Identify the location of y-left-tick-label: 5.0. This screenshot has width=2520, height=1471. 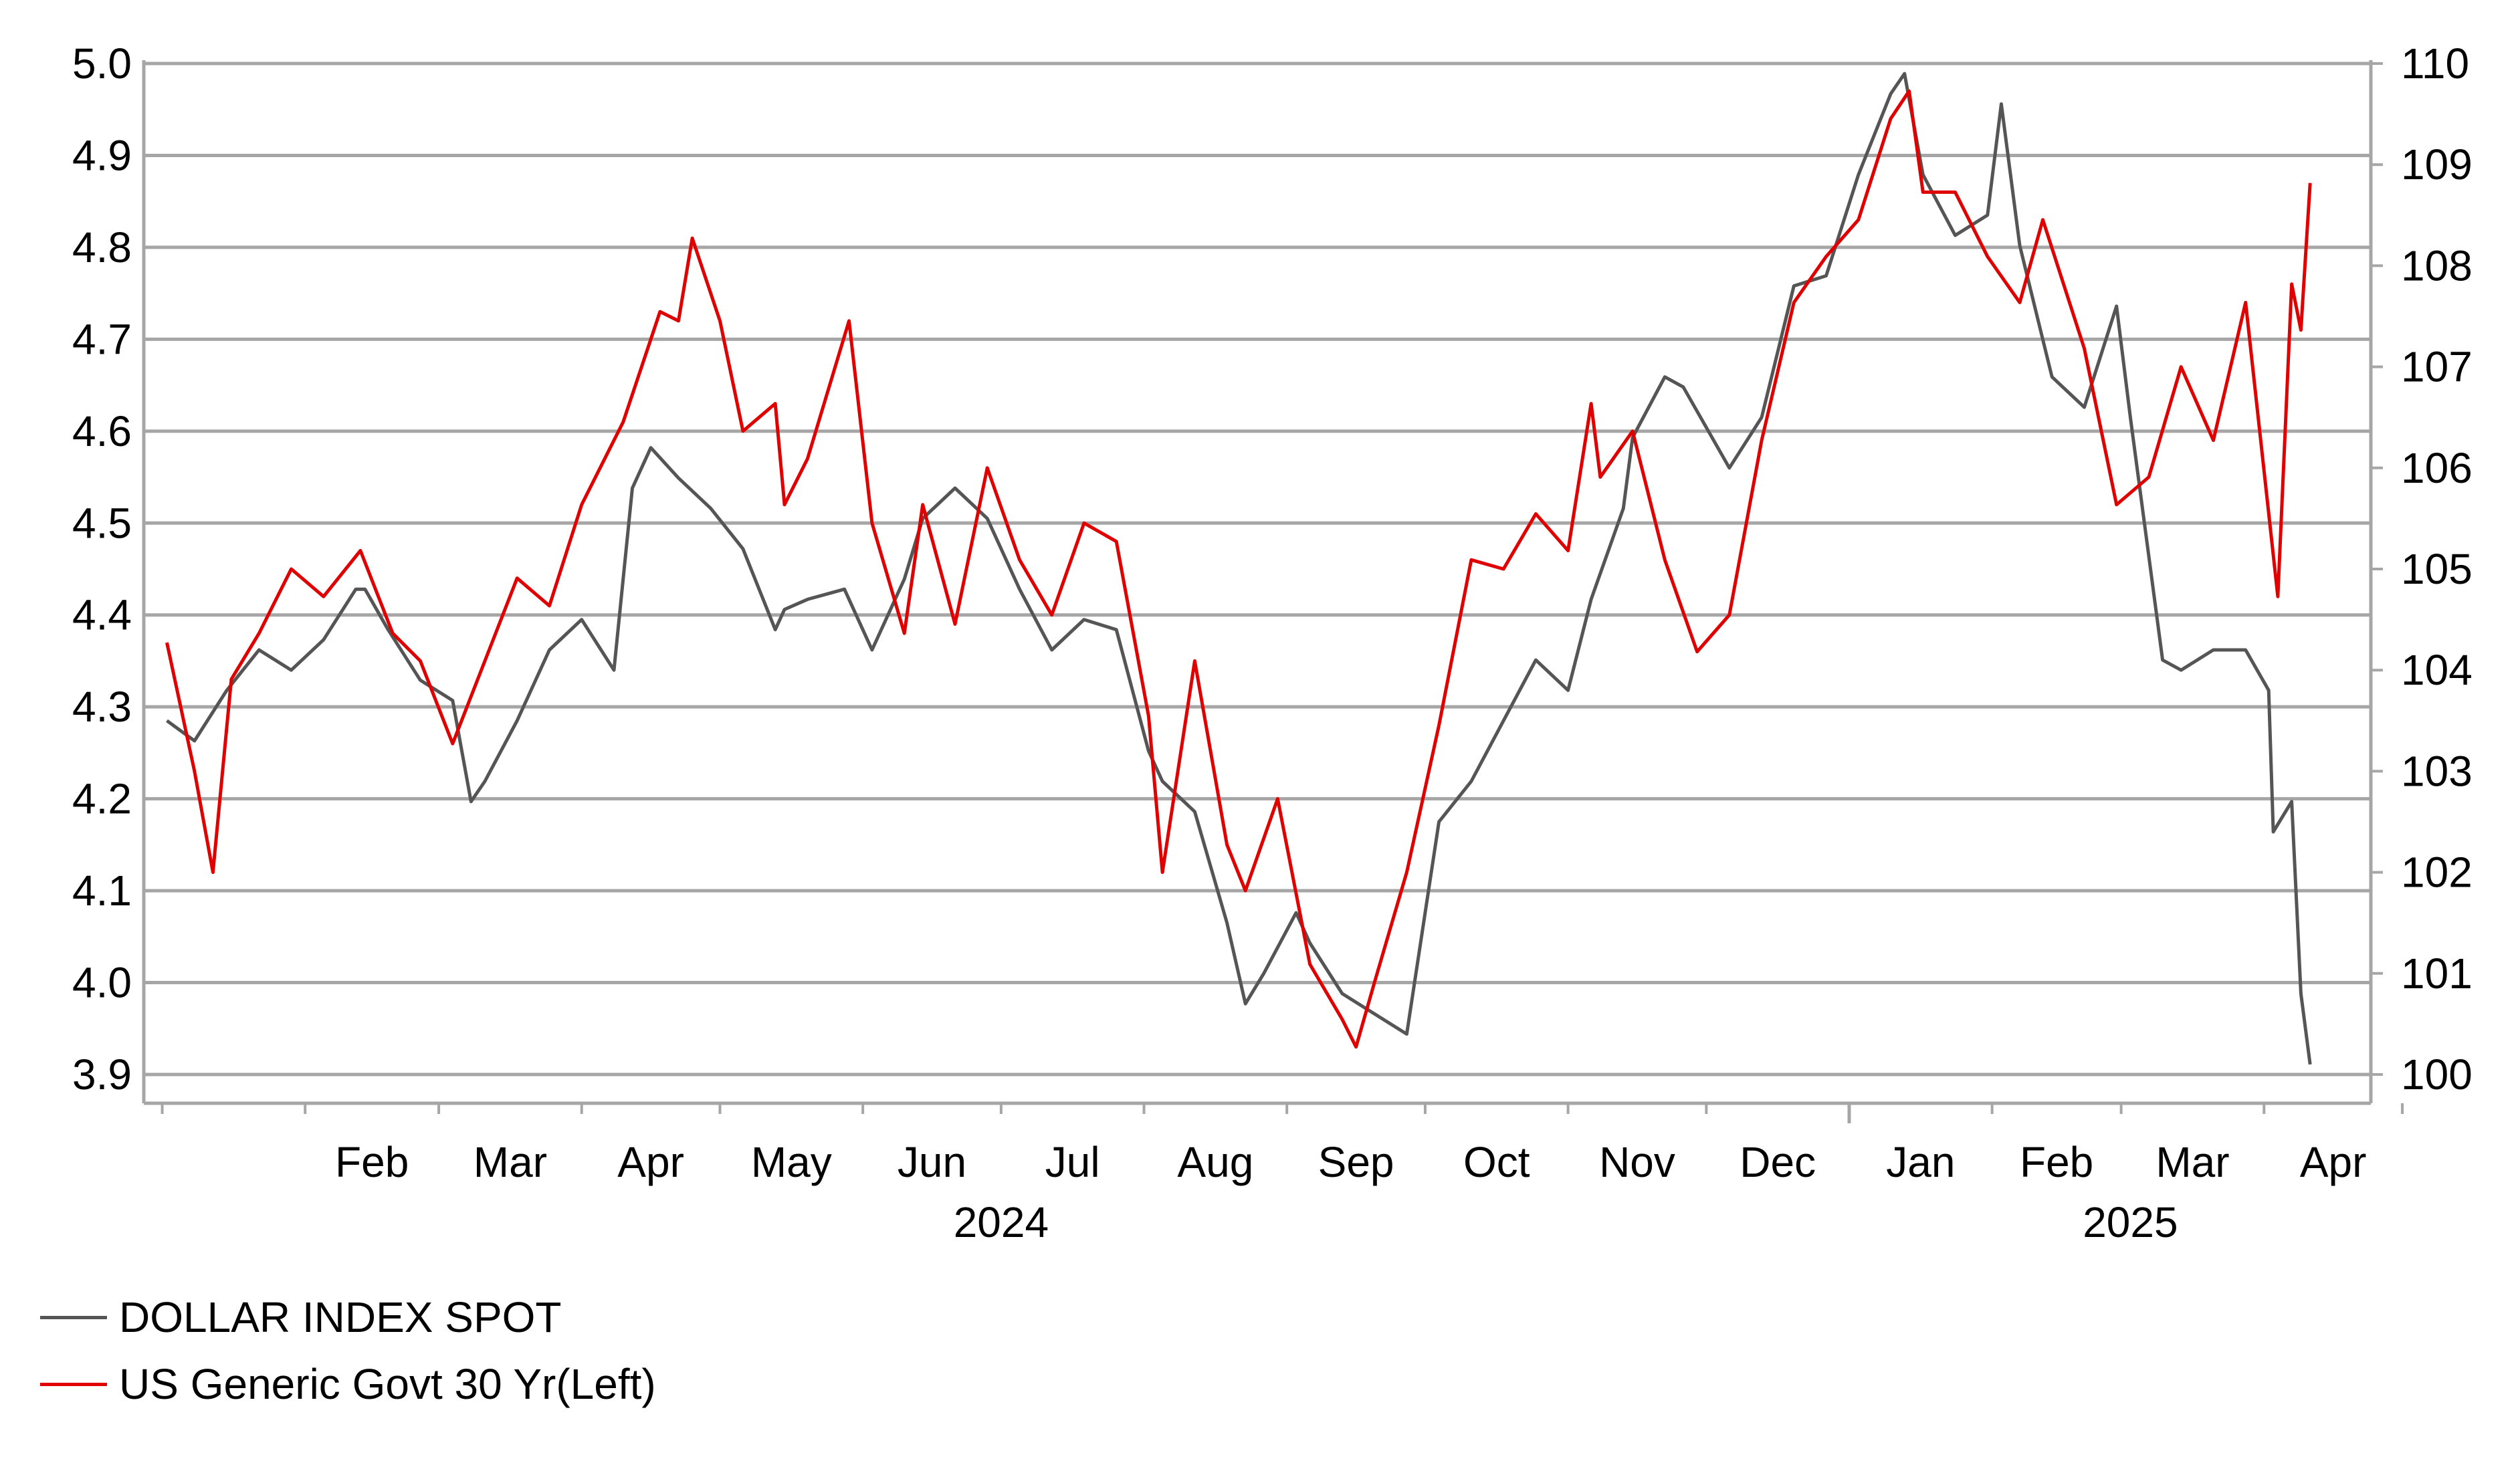
(102, 63).